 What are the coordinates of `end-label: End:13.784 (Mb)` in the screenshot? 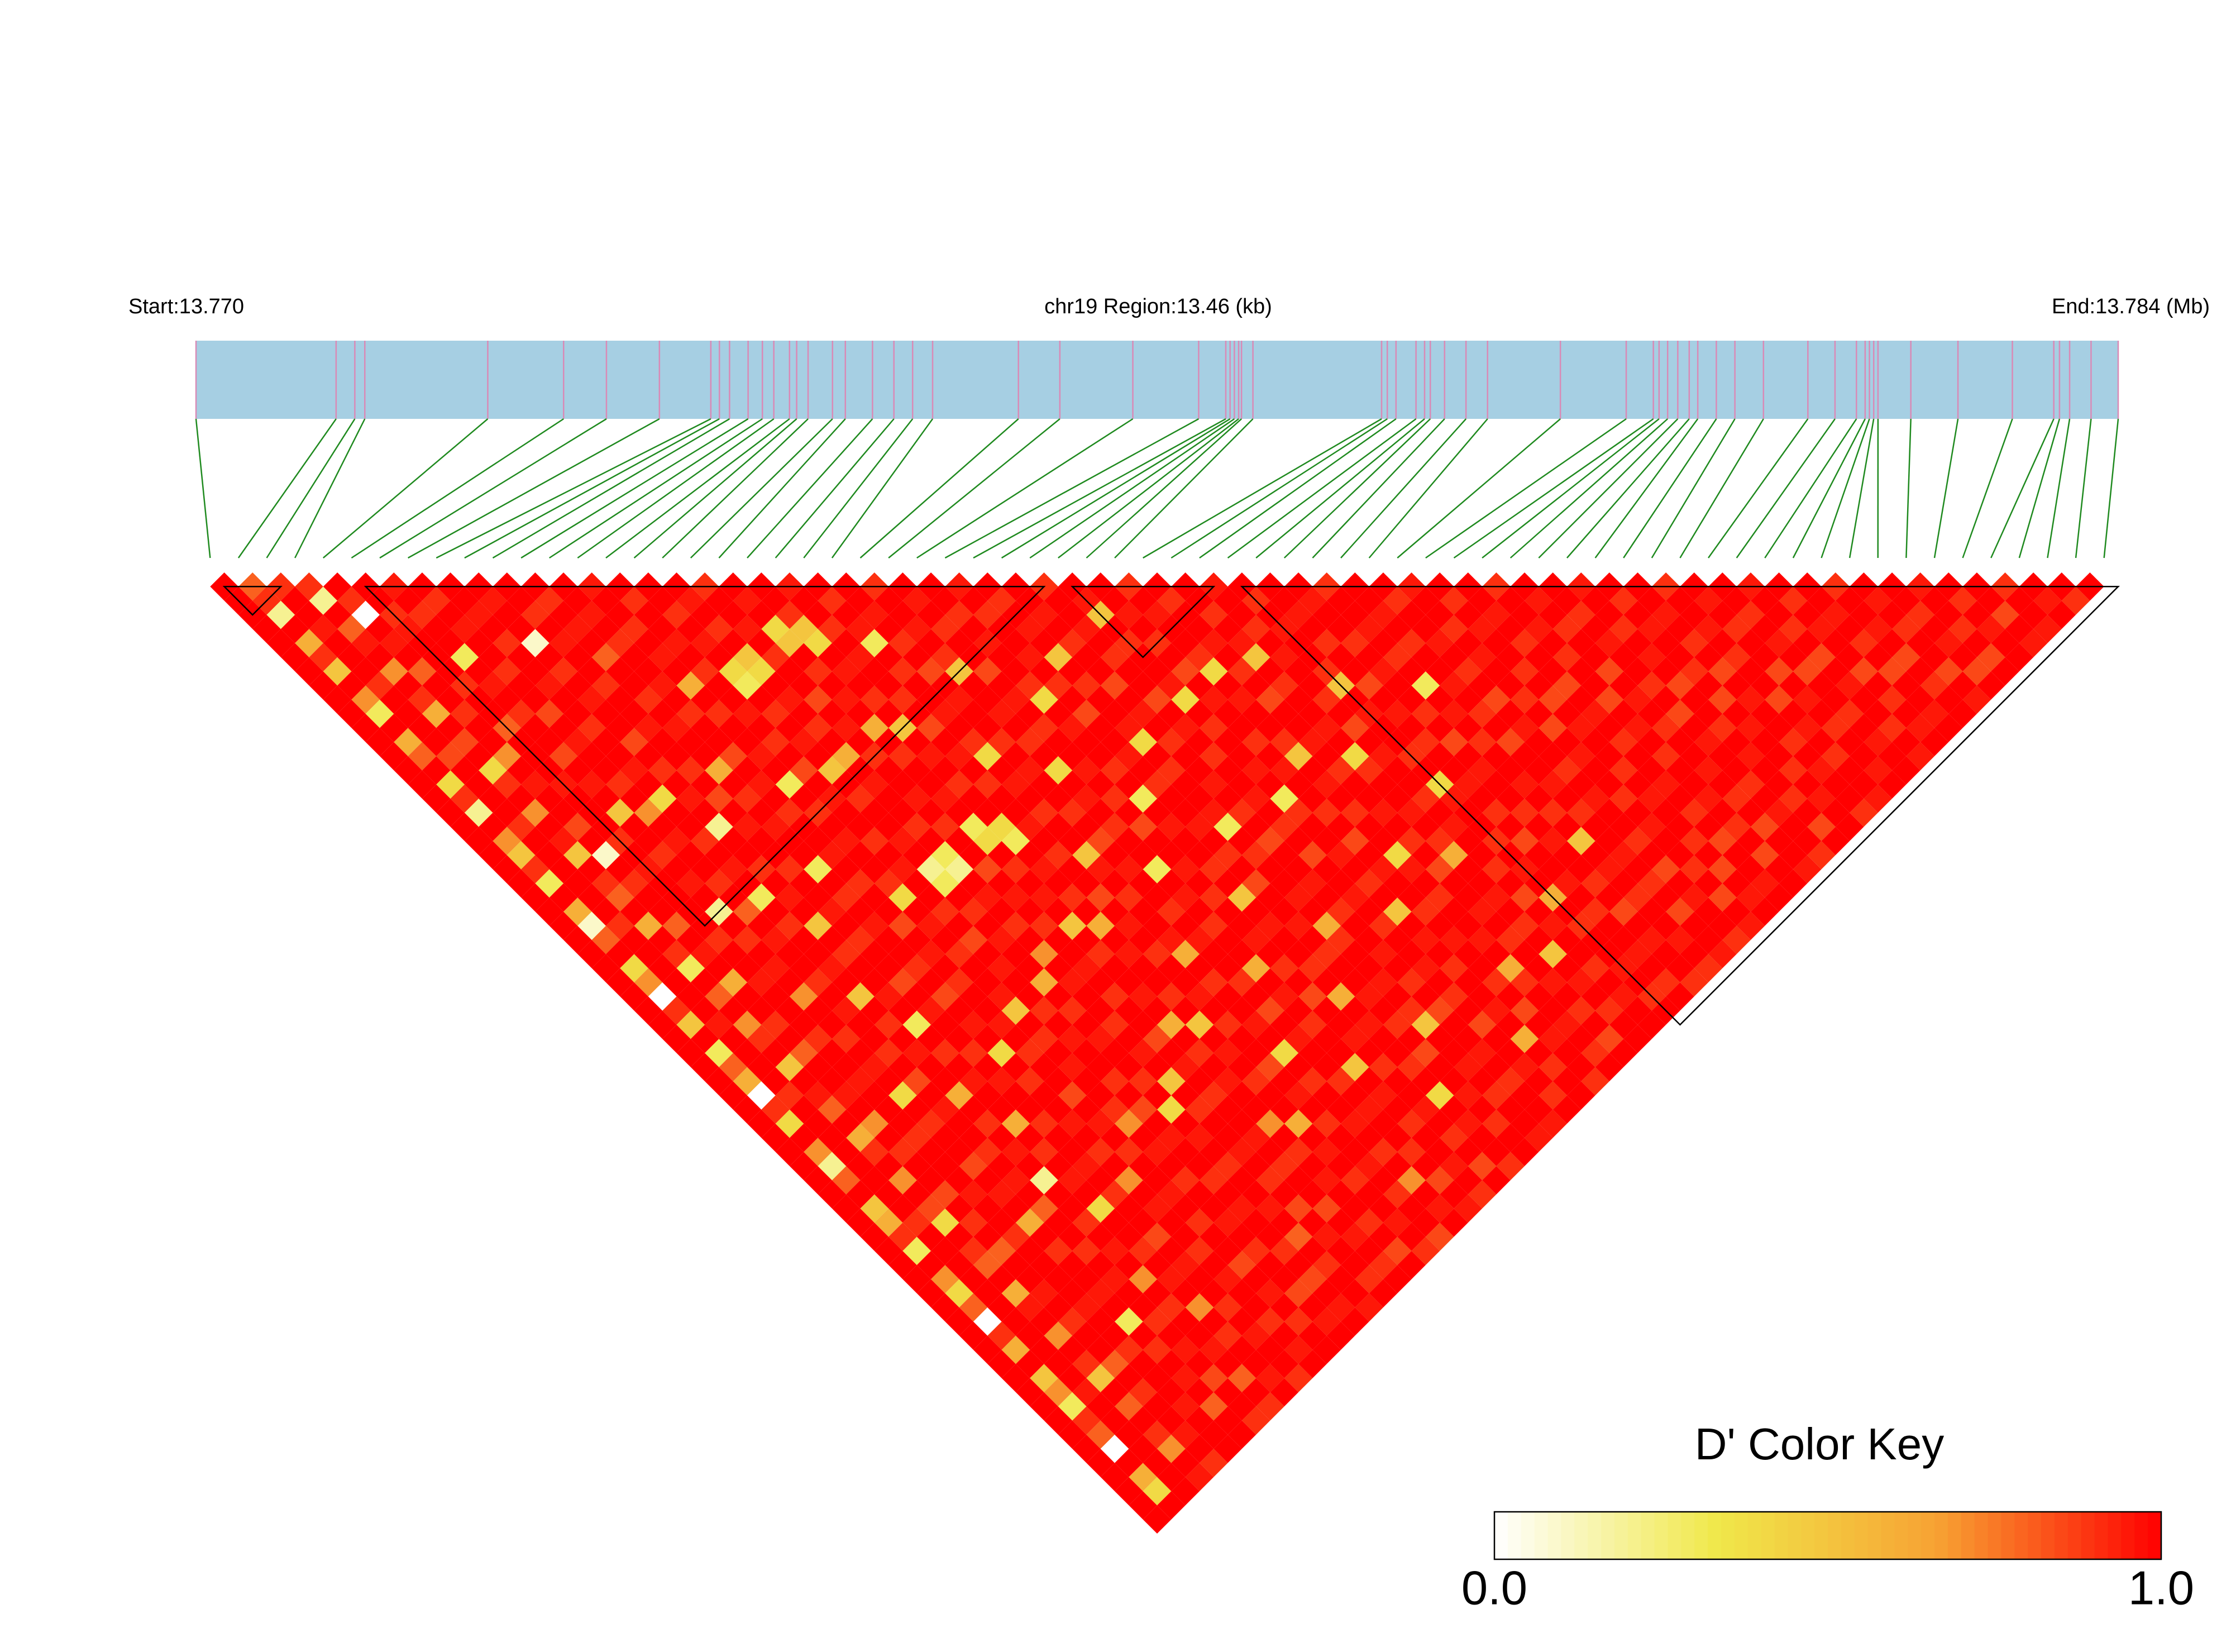 It's located at (2131, 306).